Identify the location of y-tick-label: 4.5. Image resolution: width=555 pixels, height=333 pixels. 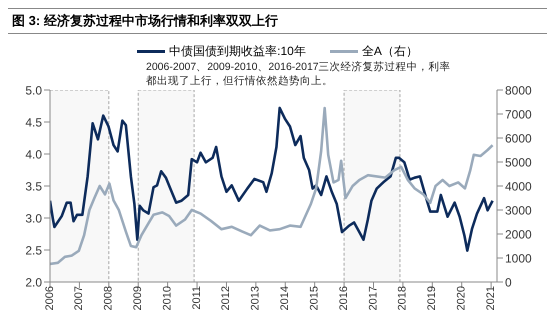
(33, 122).